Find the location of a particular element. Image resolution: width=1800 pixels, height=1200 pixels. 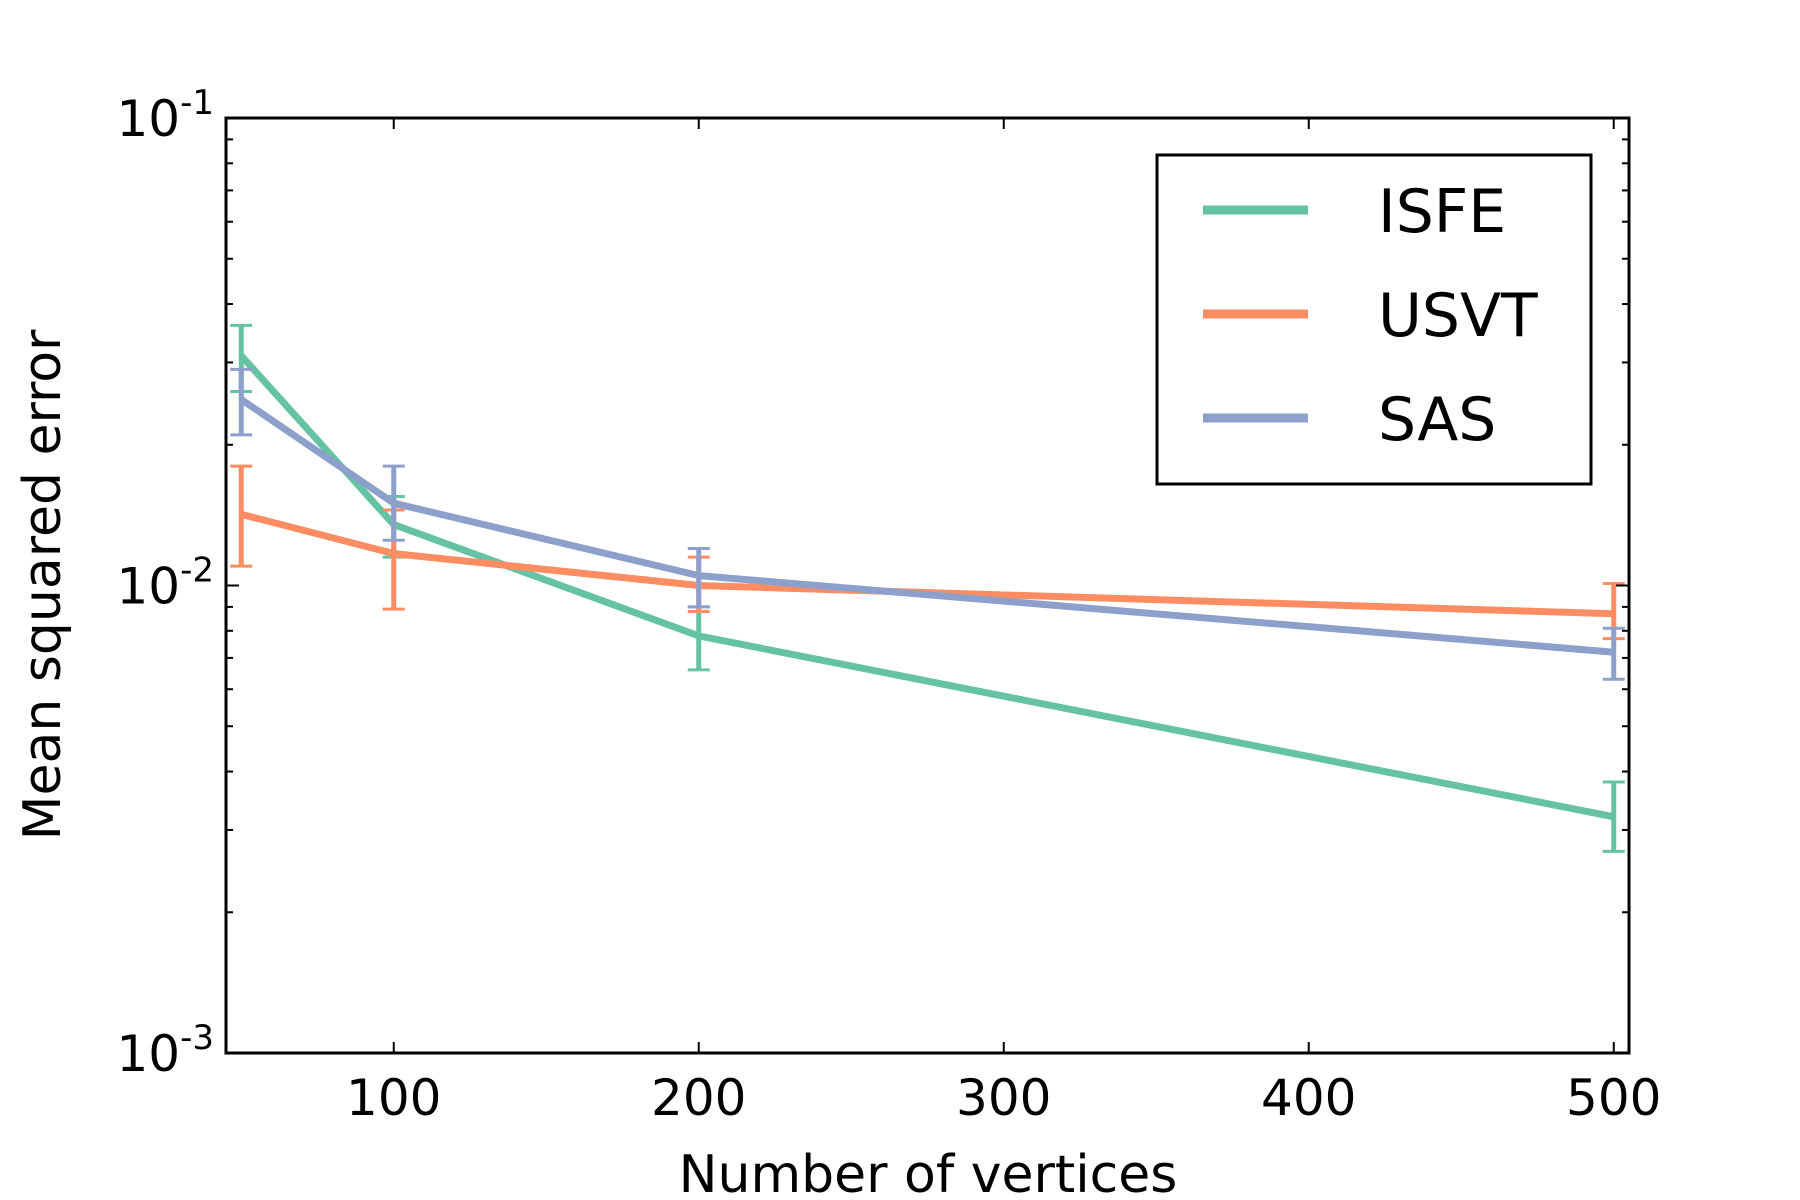

y-tick-label--1: 10⁻¹ is located at coordinates (165, 115).